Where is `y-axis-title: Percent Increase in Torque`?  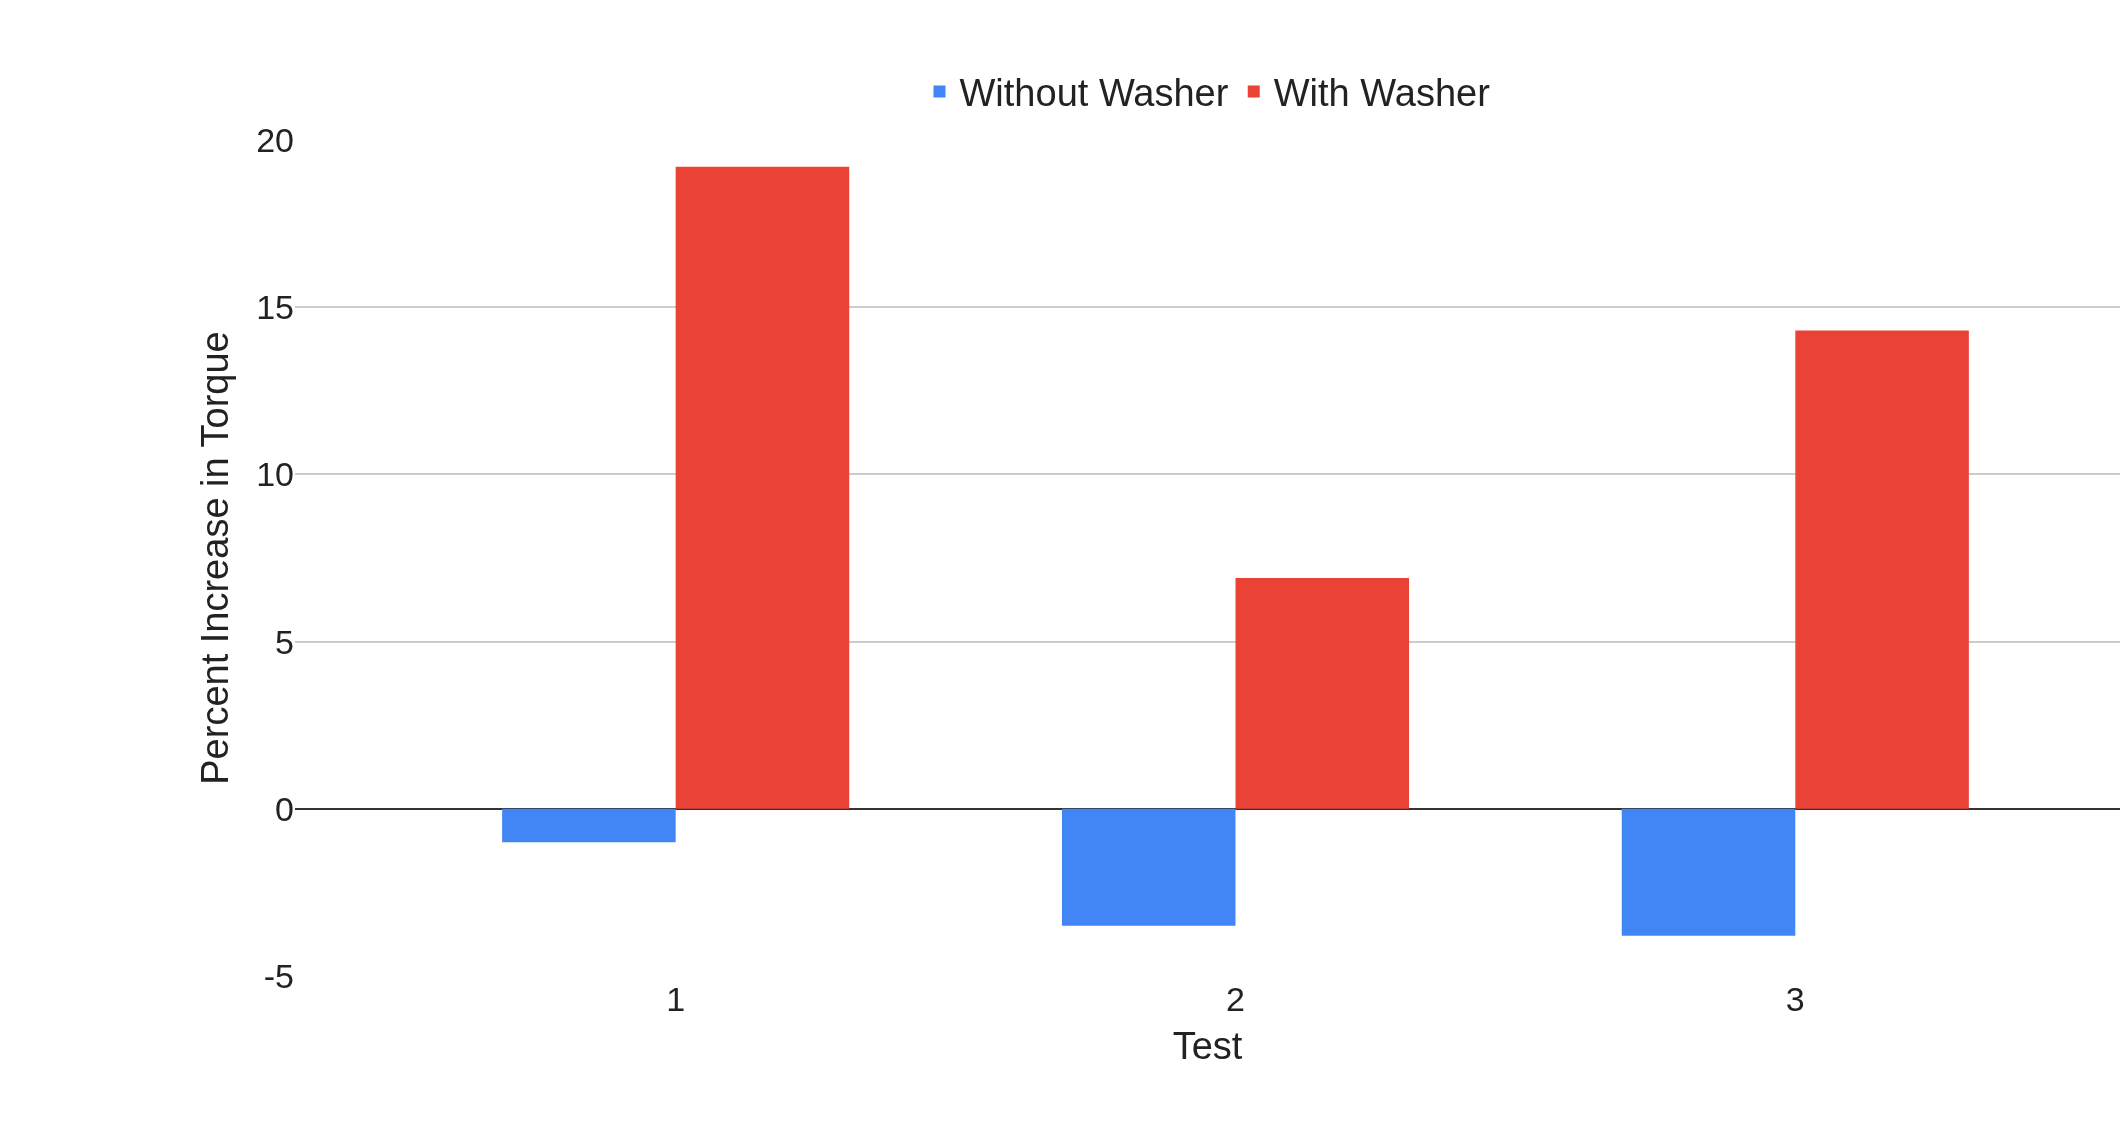
y-axis-title: Percent Increase in Torque is located at coordinates (215, 558).